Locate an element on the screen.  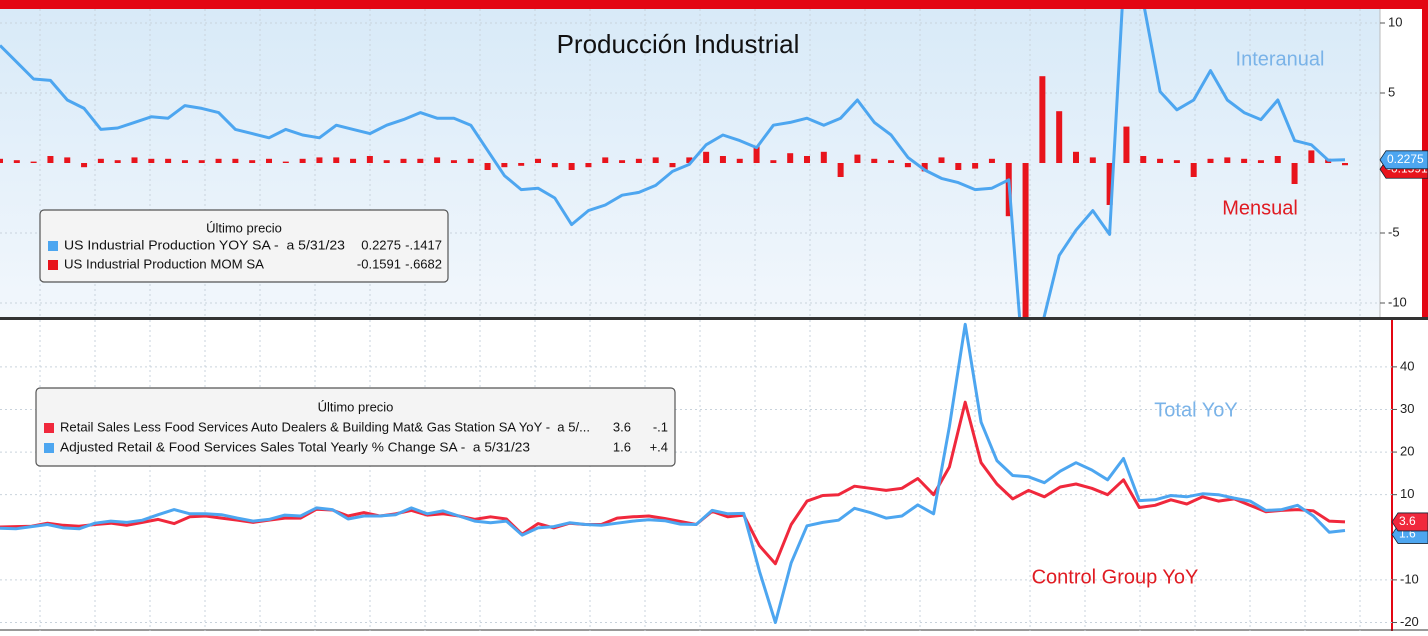
legend-last: -0.1591 is located at coordinates (379, 263).